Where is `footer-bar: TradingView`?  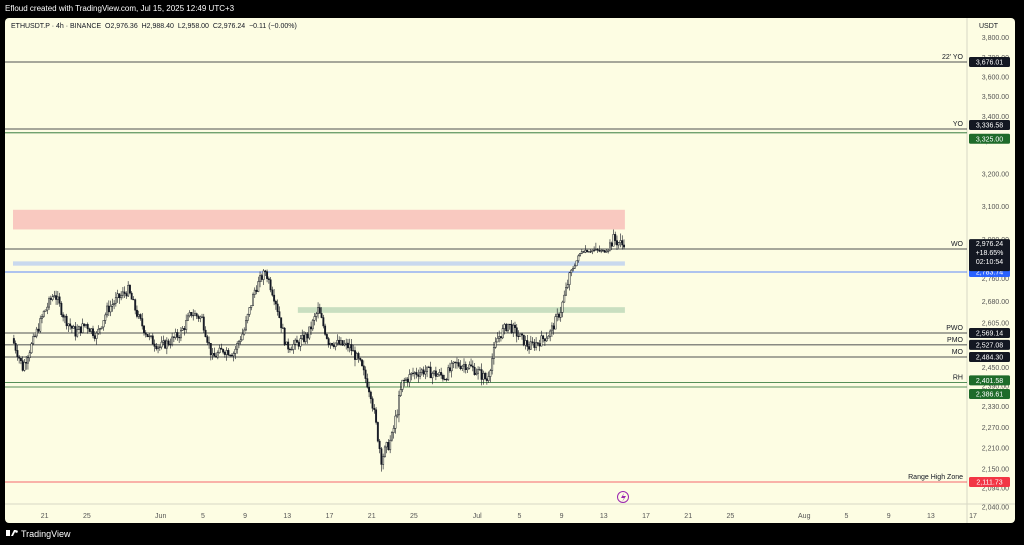 footer-bar: TradingView is located at coordinates (512, 535).